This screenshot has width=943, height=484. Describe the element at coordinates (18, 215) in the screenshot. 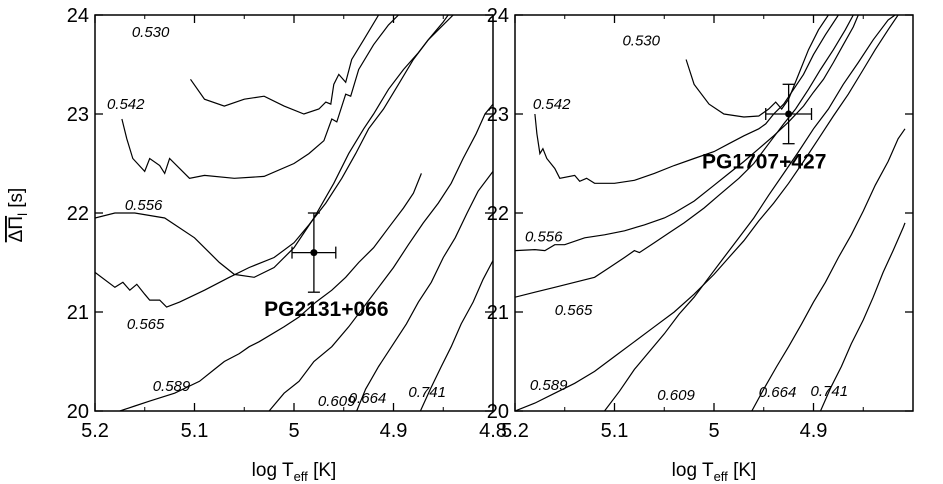

I see `y-axis-label: ΔΠl [s]` at that location.